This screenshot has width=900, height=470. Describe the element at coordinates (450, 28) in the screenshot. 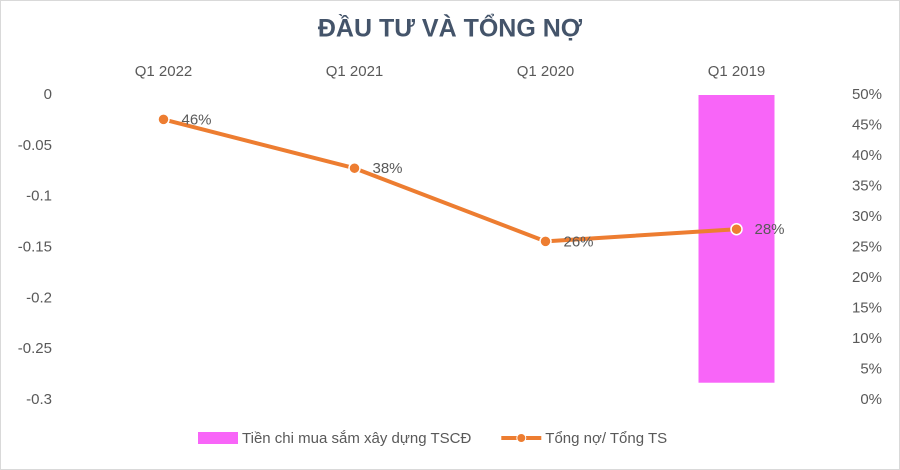

I see `chart-title: ĐẦU TƯ VÀ TỔNG NỢ` at that location.